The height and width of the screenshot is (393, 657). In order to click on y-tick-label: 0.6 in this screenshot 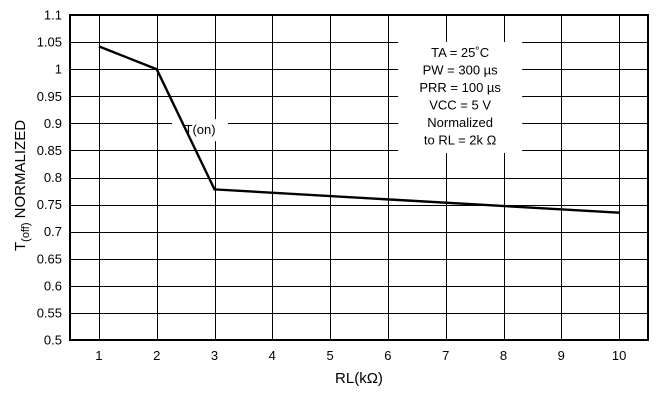, I will do `click(53, 285)`.